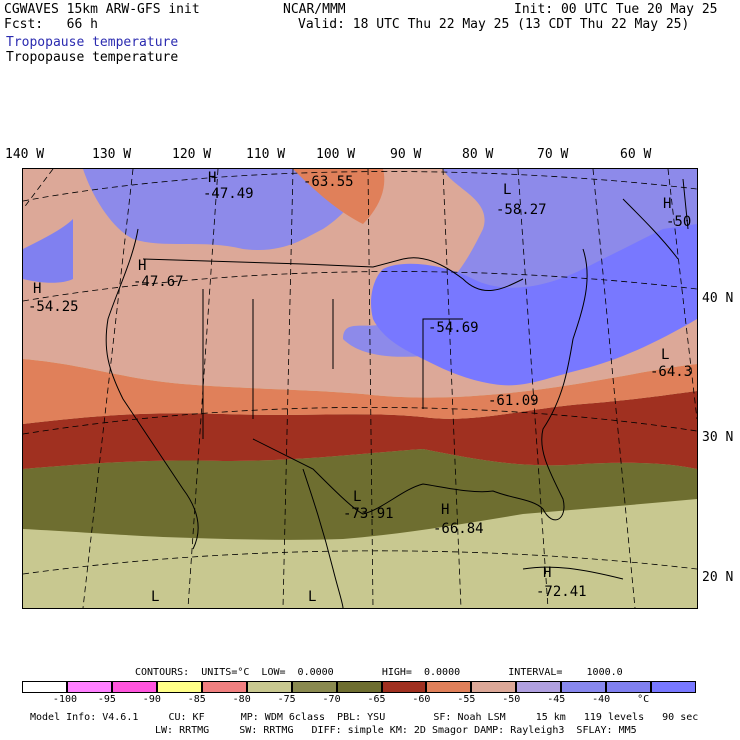 This screenshot has height=740, width=740. What do you see at coordinates (511, 699) in the screenshot?
I see `legend-tick-label: -50` at bounding box center [511, 699].